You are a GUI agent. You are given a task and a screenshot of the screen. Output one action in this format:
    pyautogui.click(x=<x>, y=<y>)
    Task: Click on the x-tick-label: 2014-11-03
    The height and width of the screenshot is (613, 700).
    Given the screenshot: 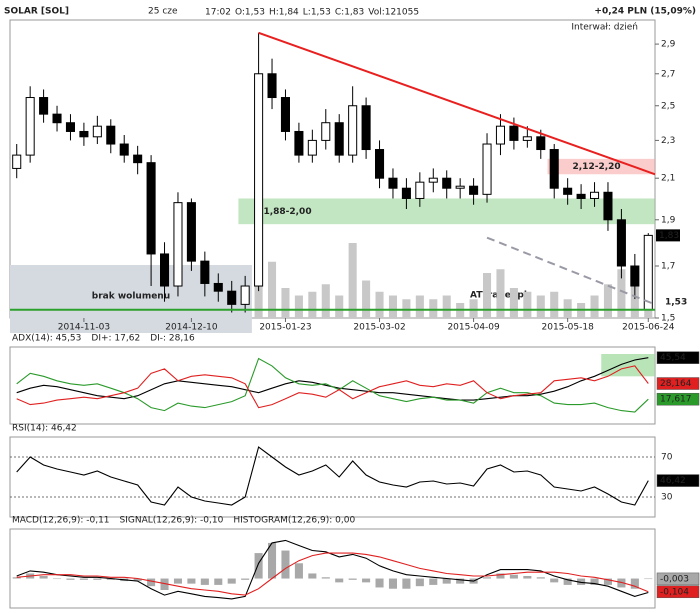 What is the action you would take?
    pyautogui.click(x=84, y=328)
    